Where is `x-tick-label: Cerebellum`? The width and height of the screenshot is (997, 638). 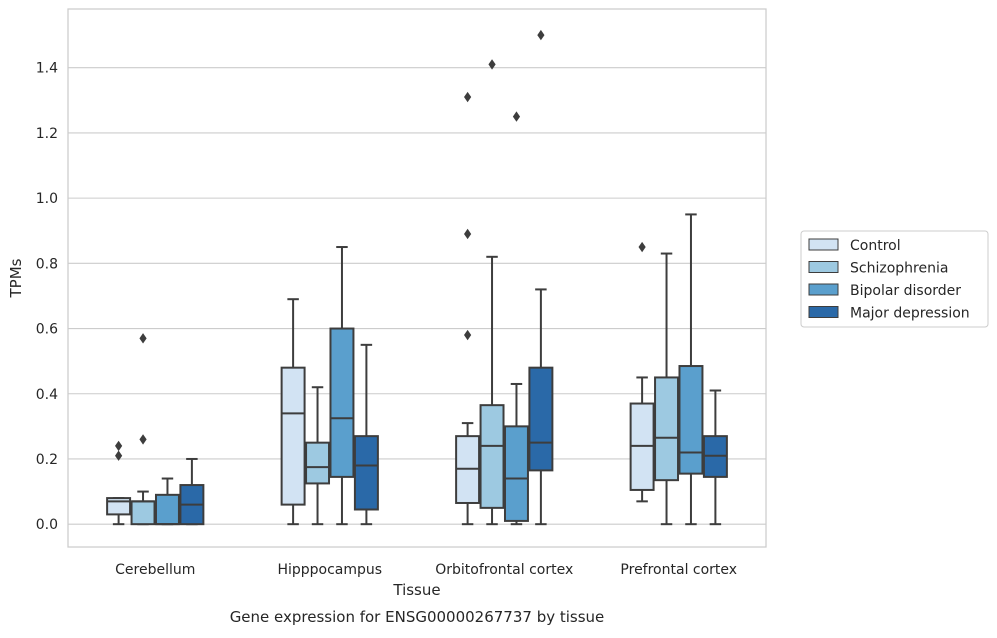
x-tick-label: Cerebellum is located at coordinates (155, 570).